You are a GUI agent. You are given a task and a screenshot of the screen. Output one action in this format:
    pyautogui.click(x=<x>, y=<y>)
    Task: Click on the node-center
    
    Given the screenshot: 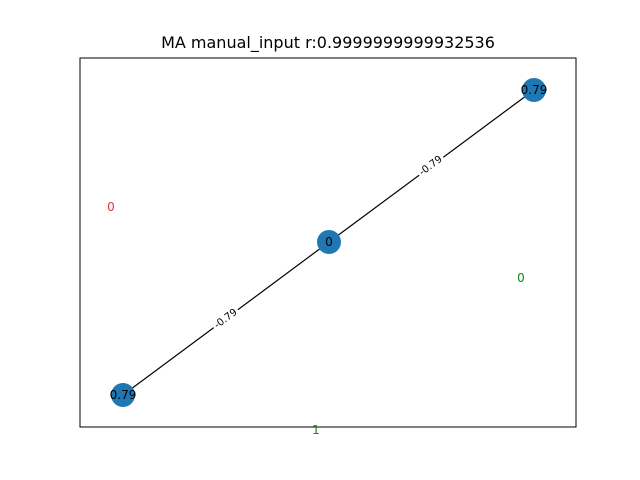 What is the action you would take?
    pyautogui.click(x=329, y=242)
    